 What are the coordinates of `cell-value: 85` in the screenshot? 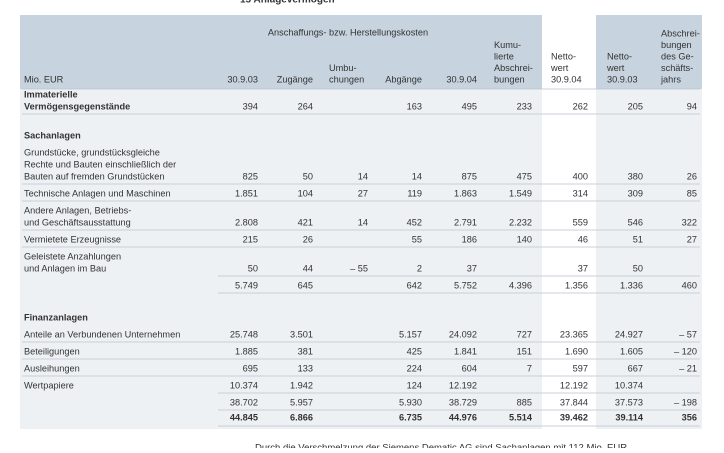 It's located at (692, 193).